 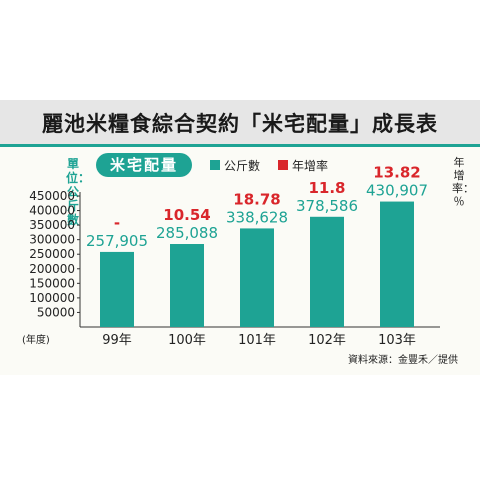 I want to click on title-bar, so click(x=240, y=123).